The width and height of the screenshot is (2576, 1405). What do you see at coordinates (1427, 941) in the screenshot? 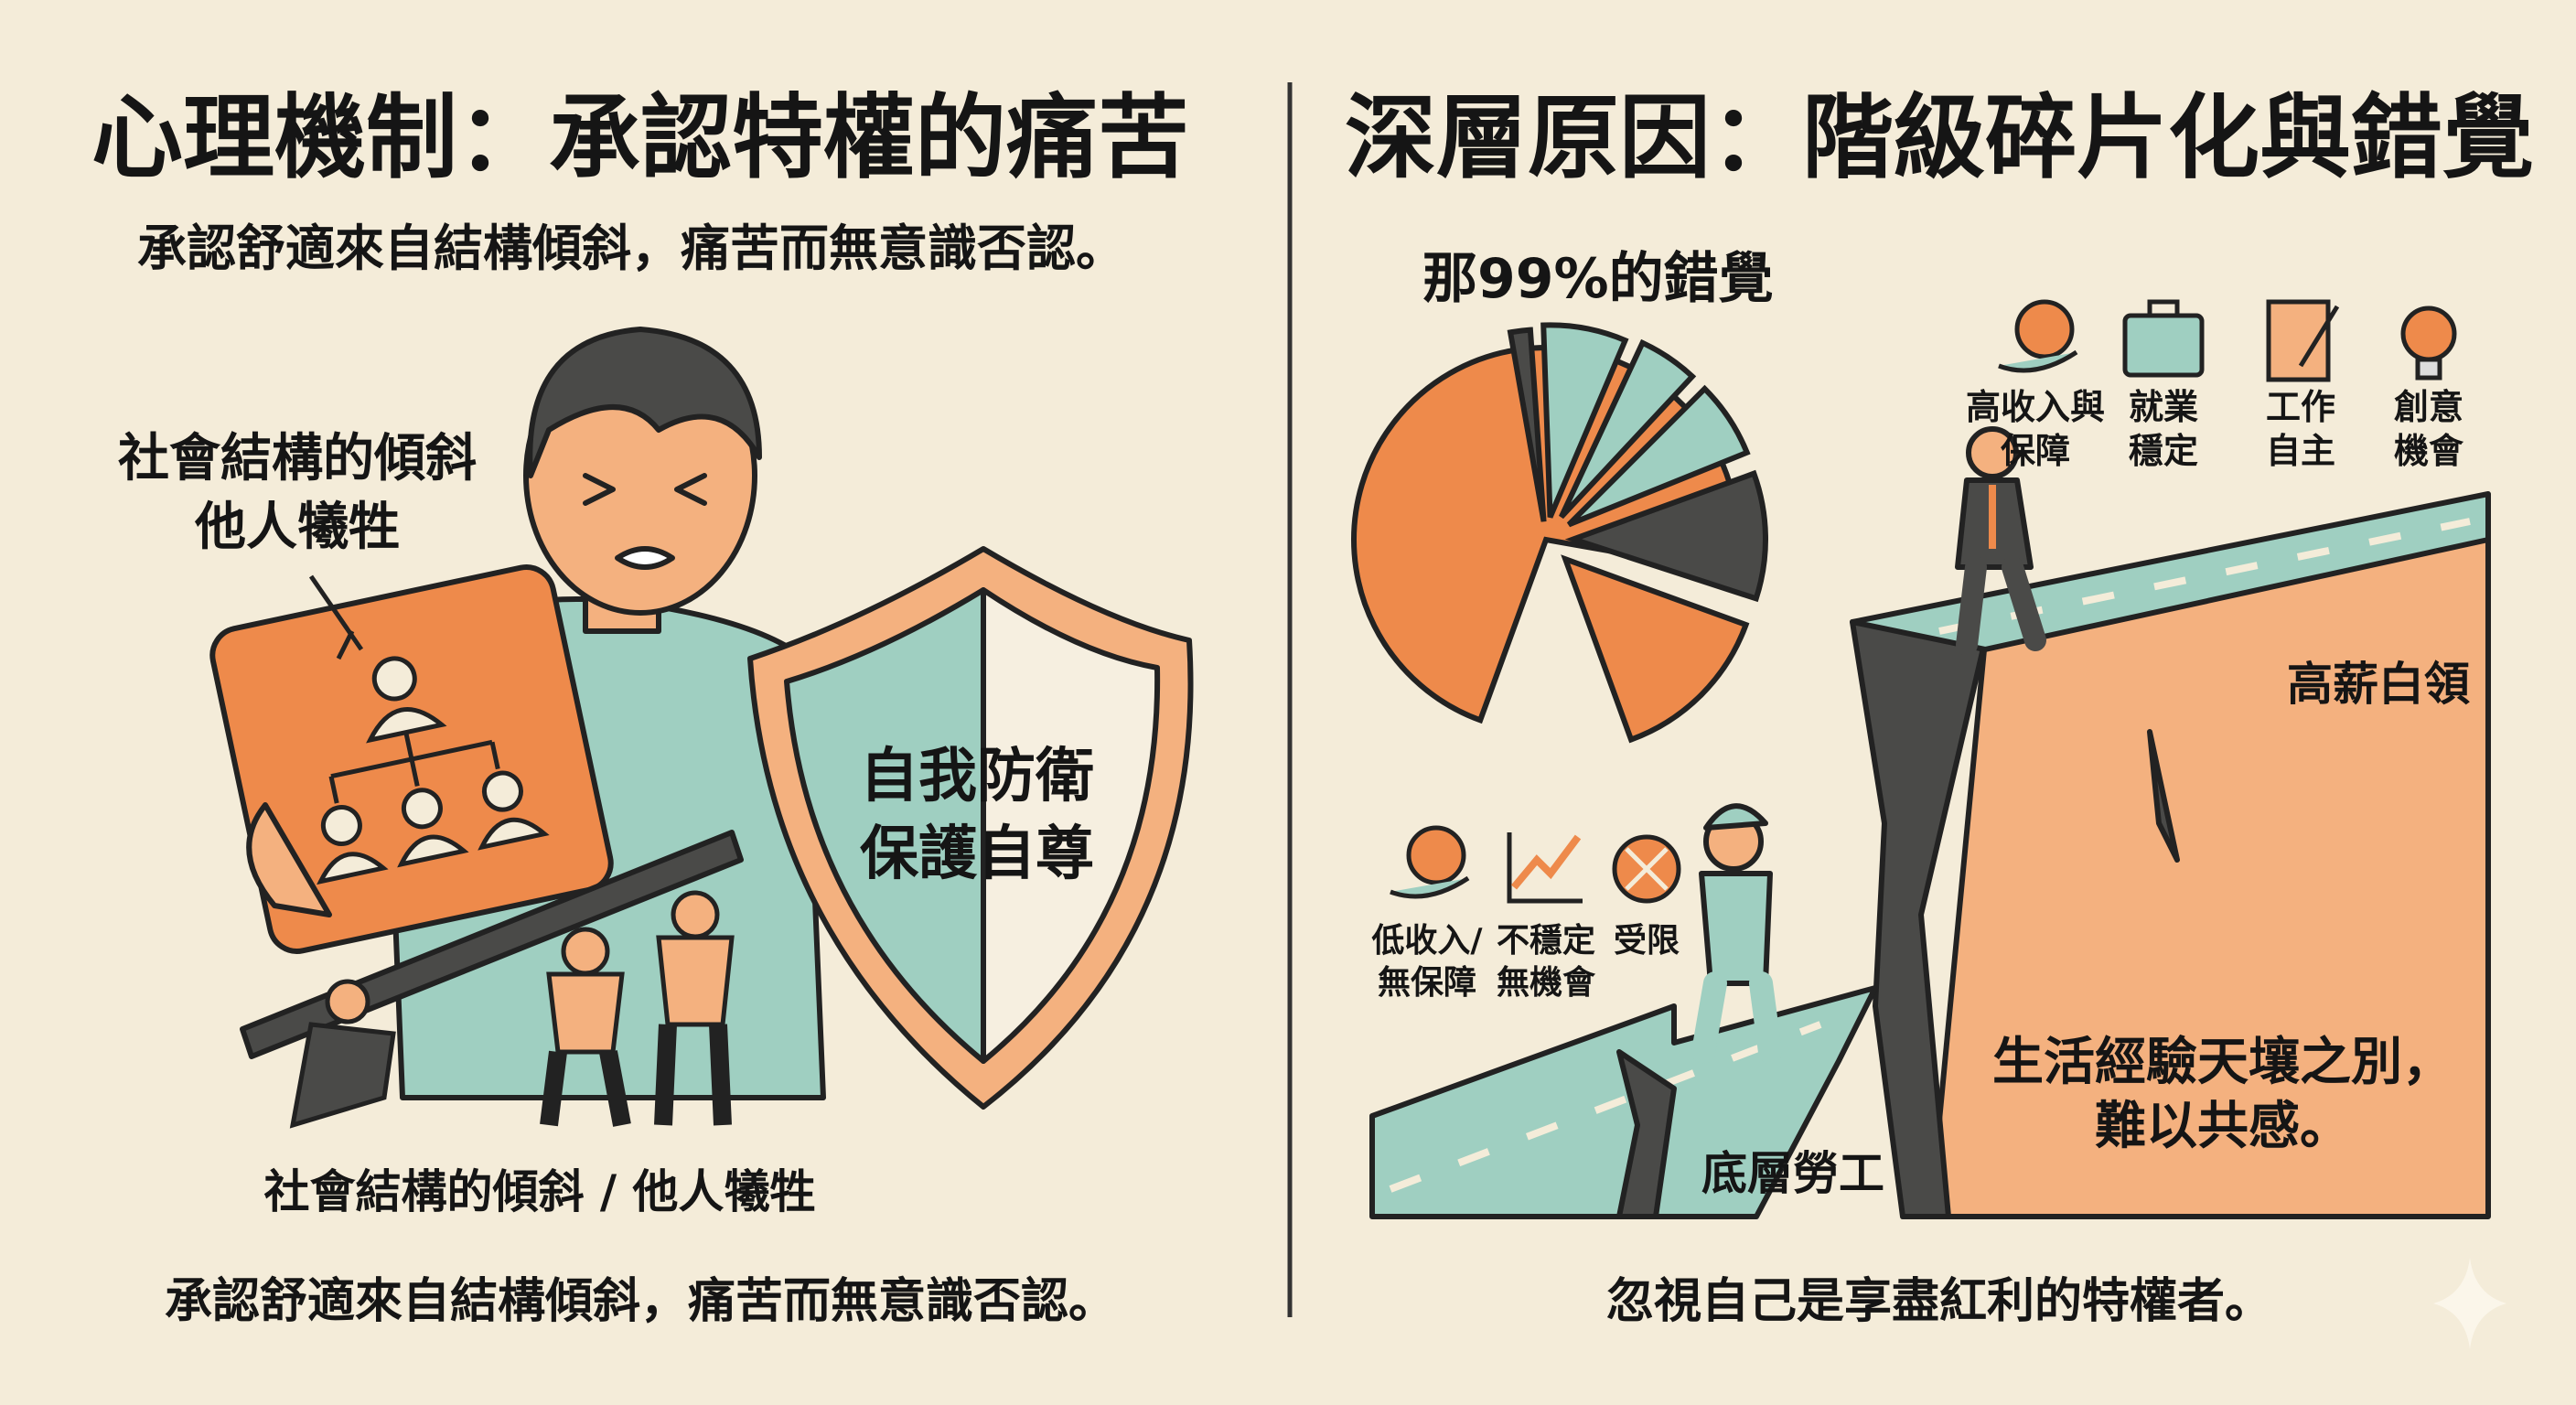
I see `icon-label-line1: 低收入/` at bounding box center [1427, 941].